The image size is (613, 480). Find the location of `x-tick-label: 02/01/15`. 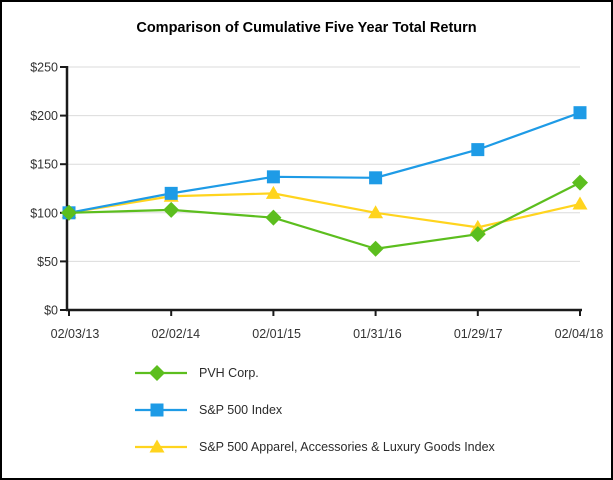

x-tick-label: 02/01/15 is located at coordinates (276, 334).